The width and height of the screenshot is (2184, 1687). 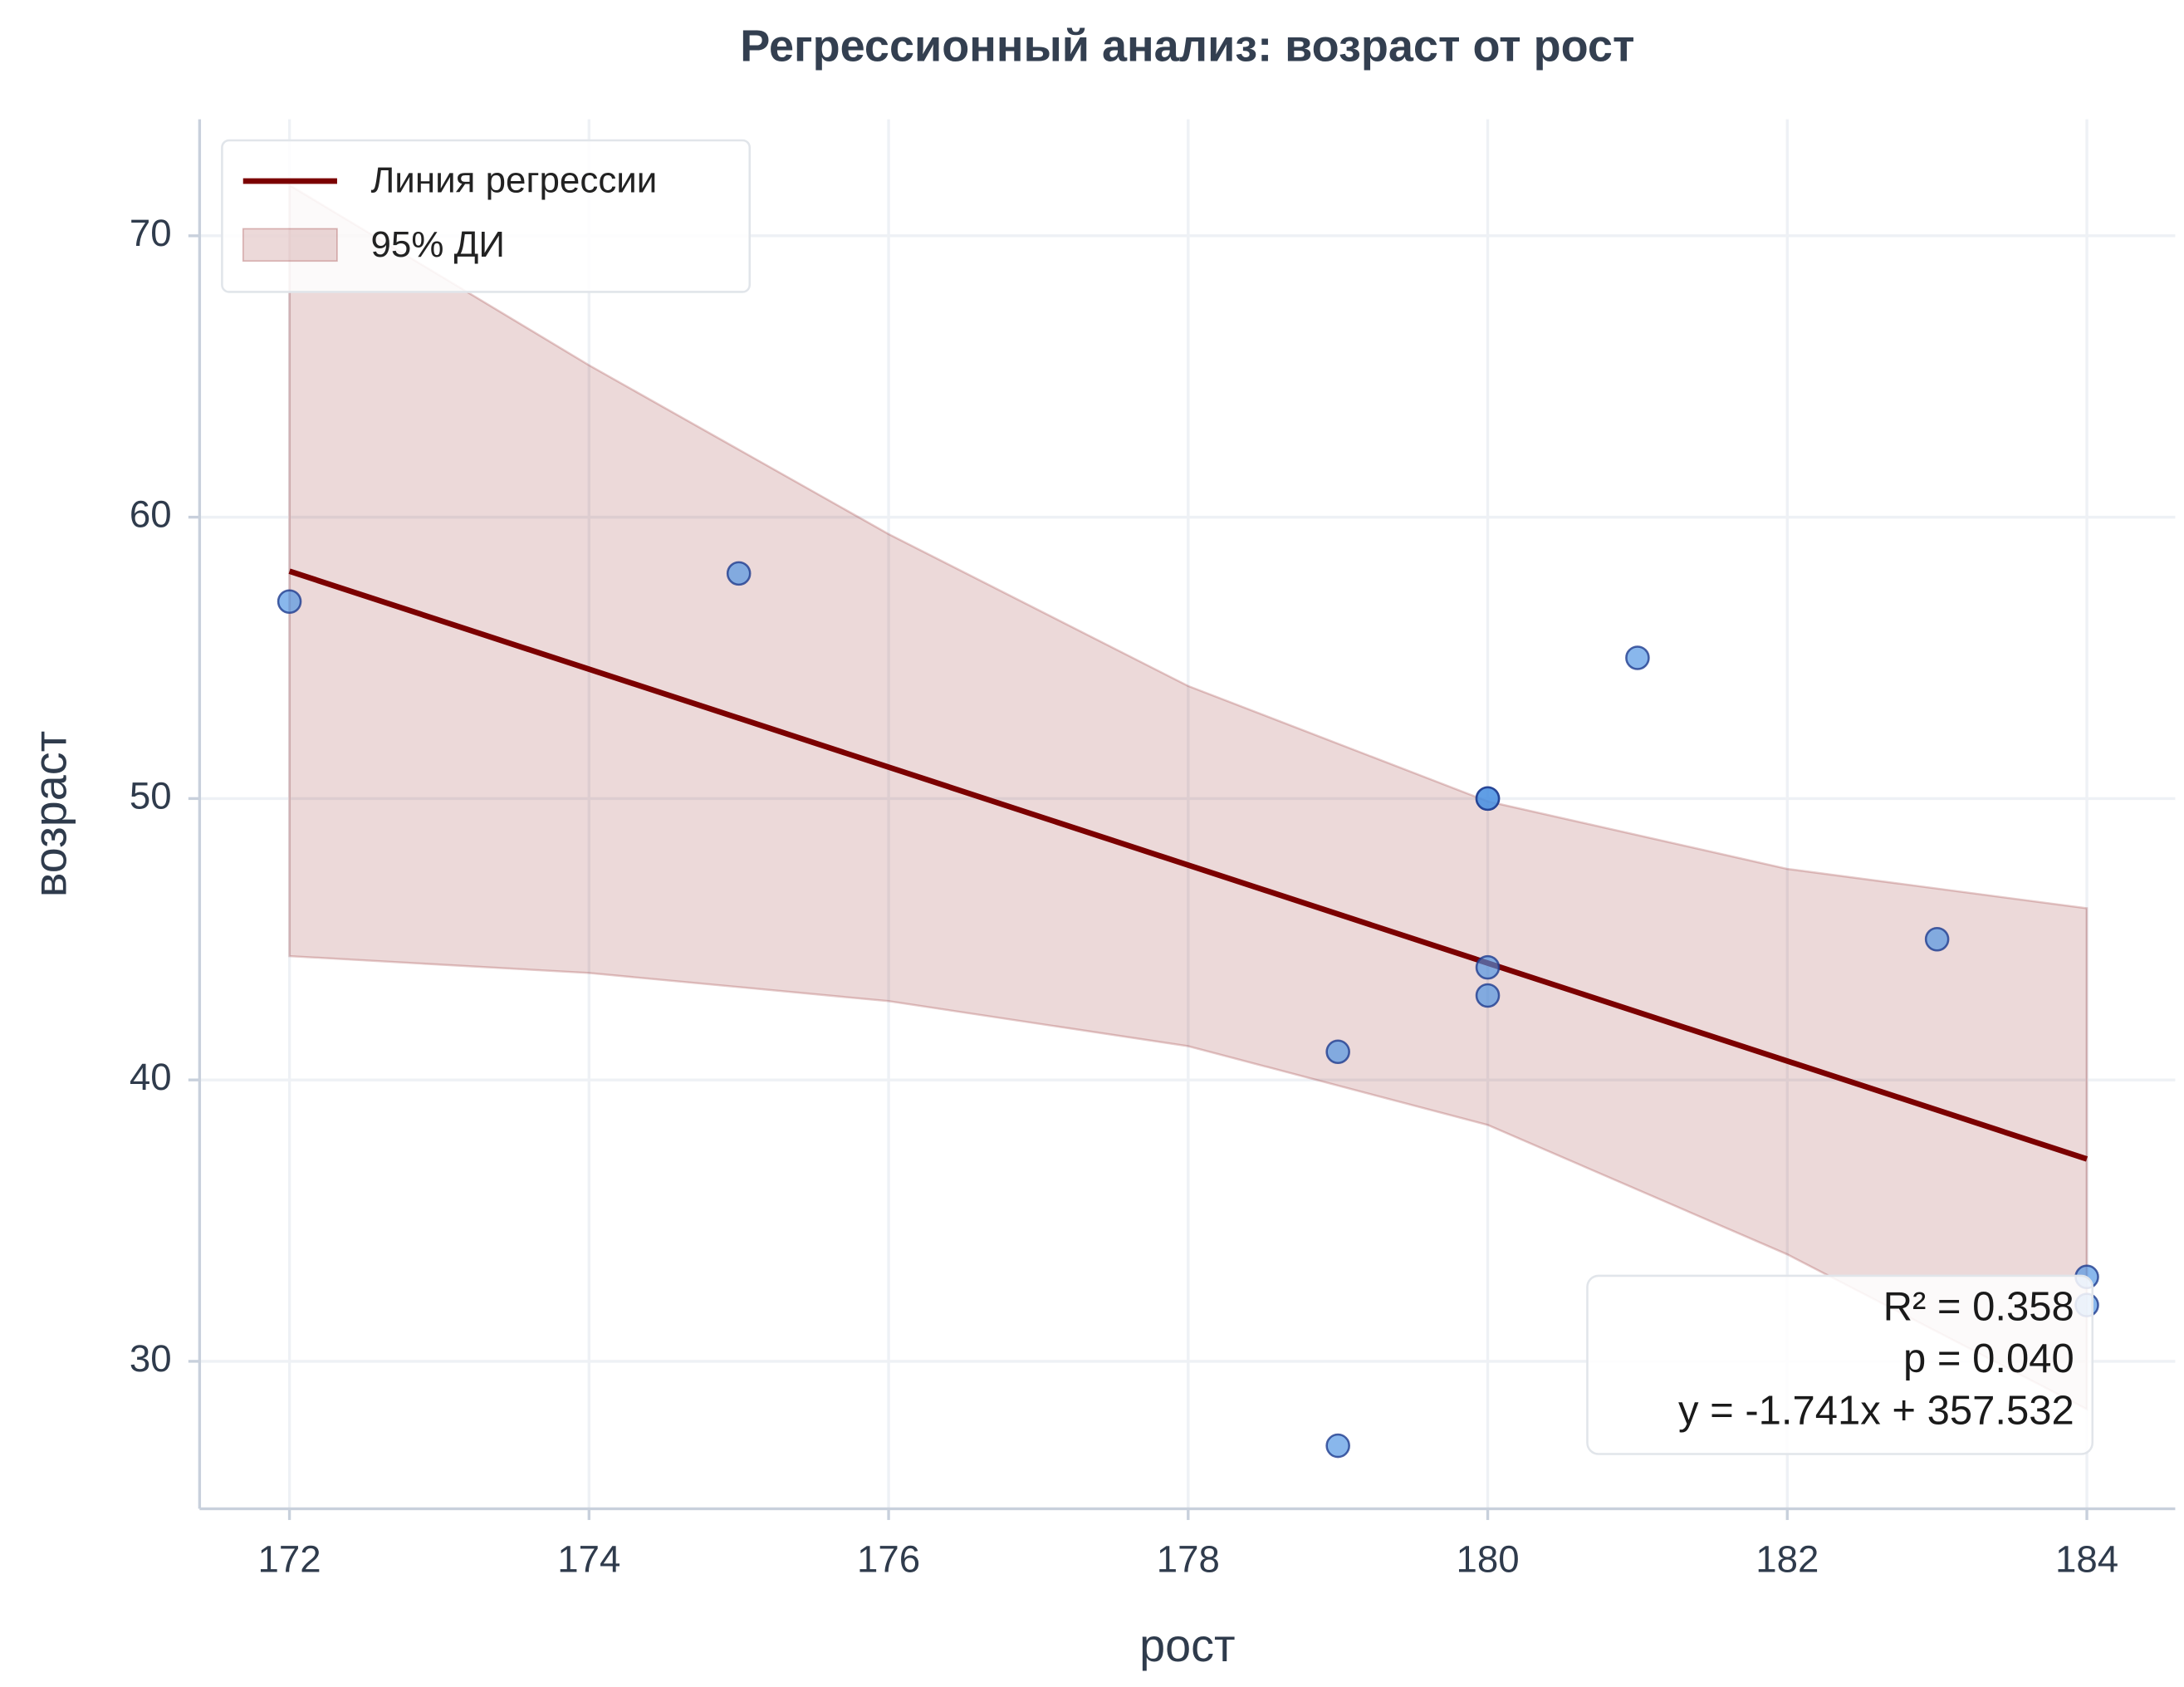 What do you see at coordinates (151, 514) in the screenshot?
I see `y-tick-label: 60` at bounding box center [151, 514].